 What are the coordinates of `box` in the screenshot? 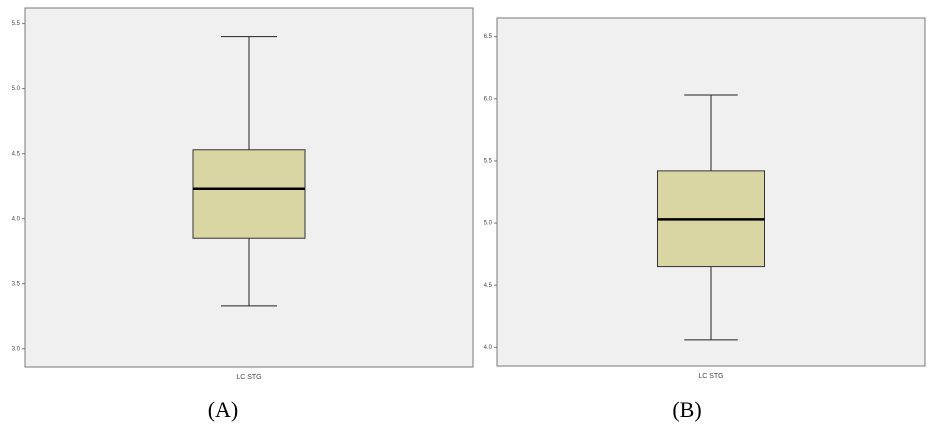 It's located at (249, 194).